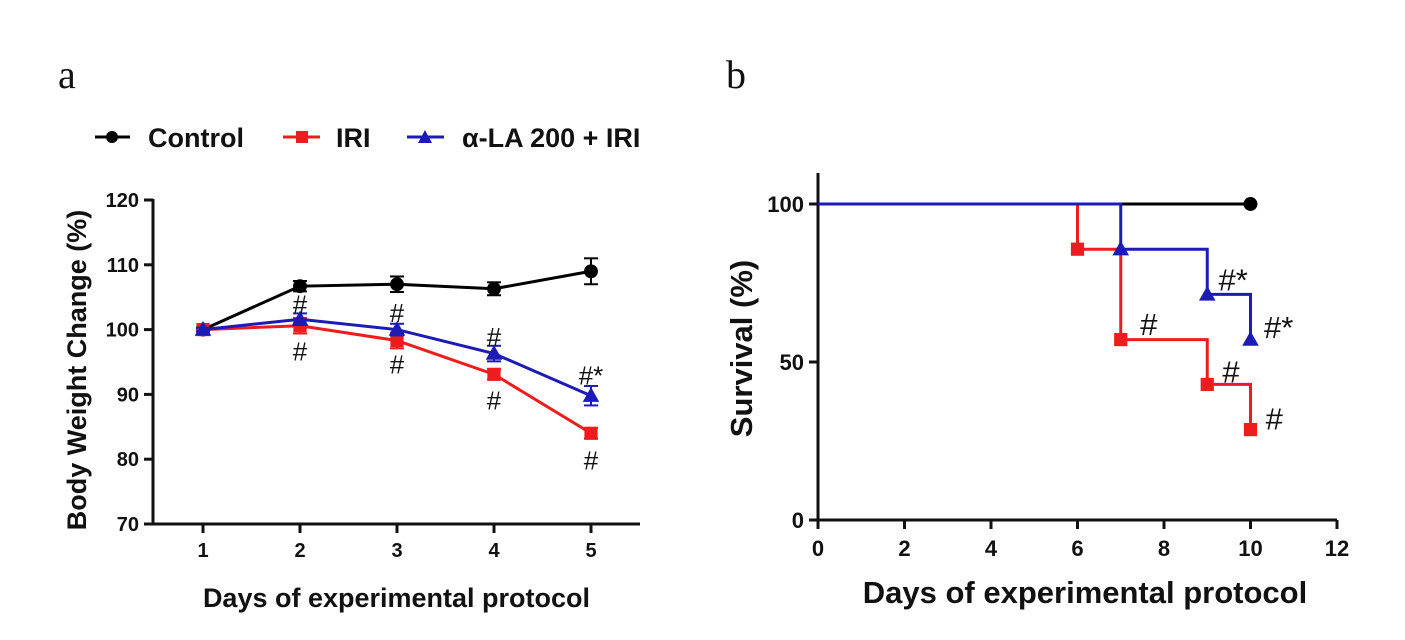  I want to click on series-b-iri, so click(1038, 319).